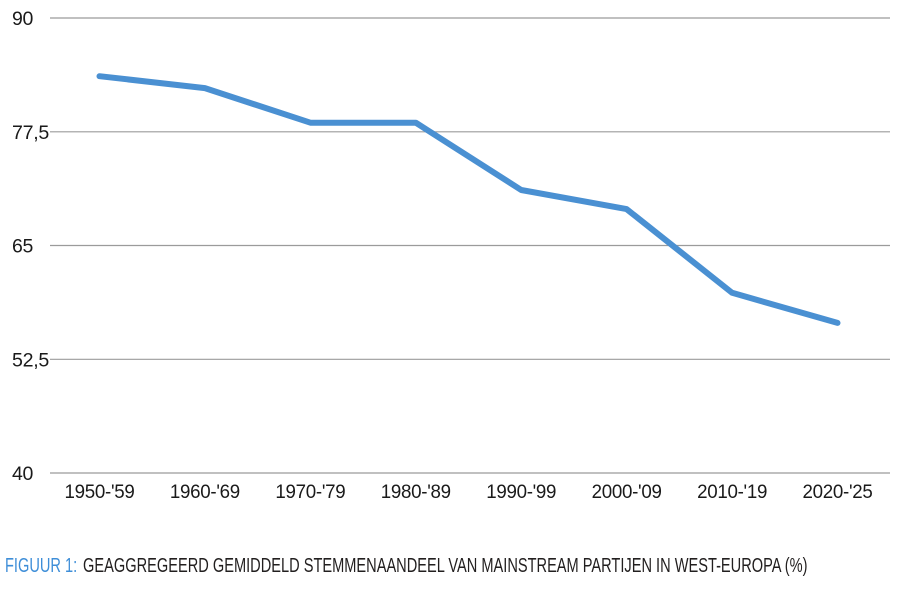 This screenshot has width=900, height=590. What do you see at coordinates (100, 492) in the screenshot?
I see `x-axis-tick-label: 1950-'59` at bounding box center [100, 492].